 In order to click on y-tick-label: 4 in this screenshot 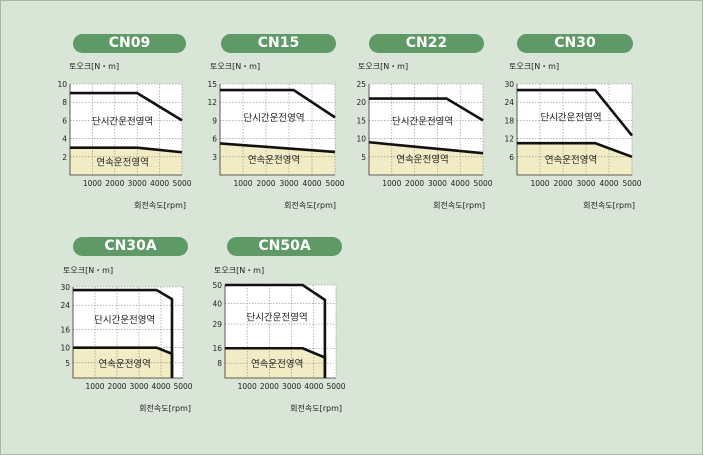, I will do `click(64, 139)`.